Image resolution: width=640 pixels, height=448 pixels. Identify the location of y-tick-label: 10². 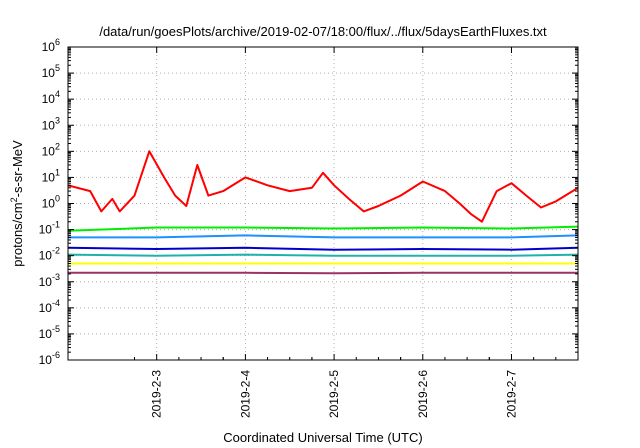
(51, 149).